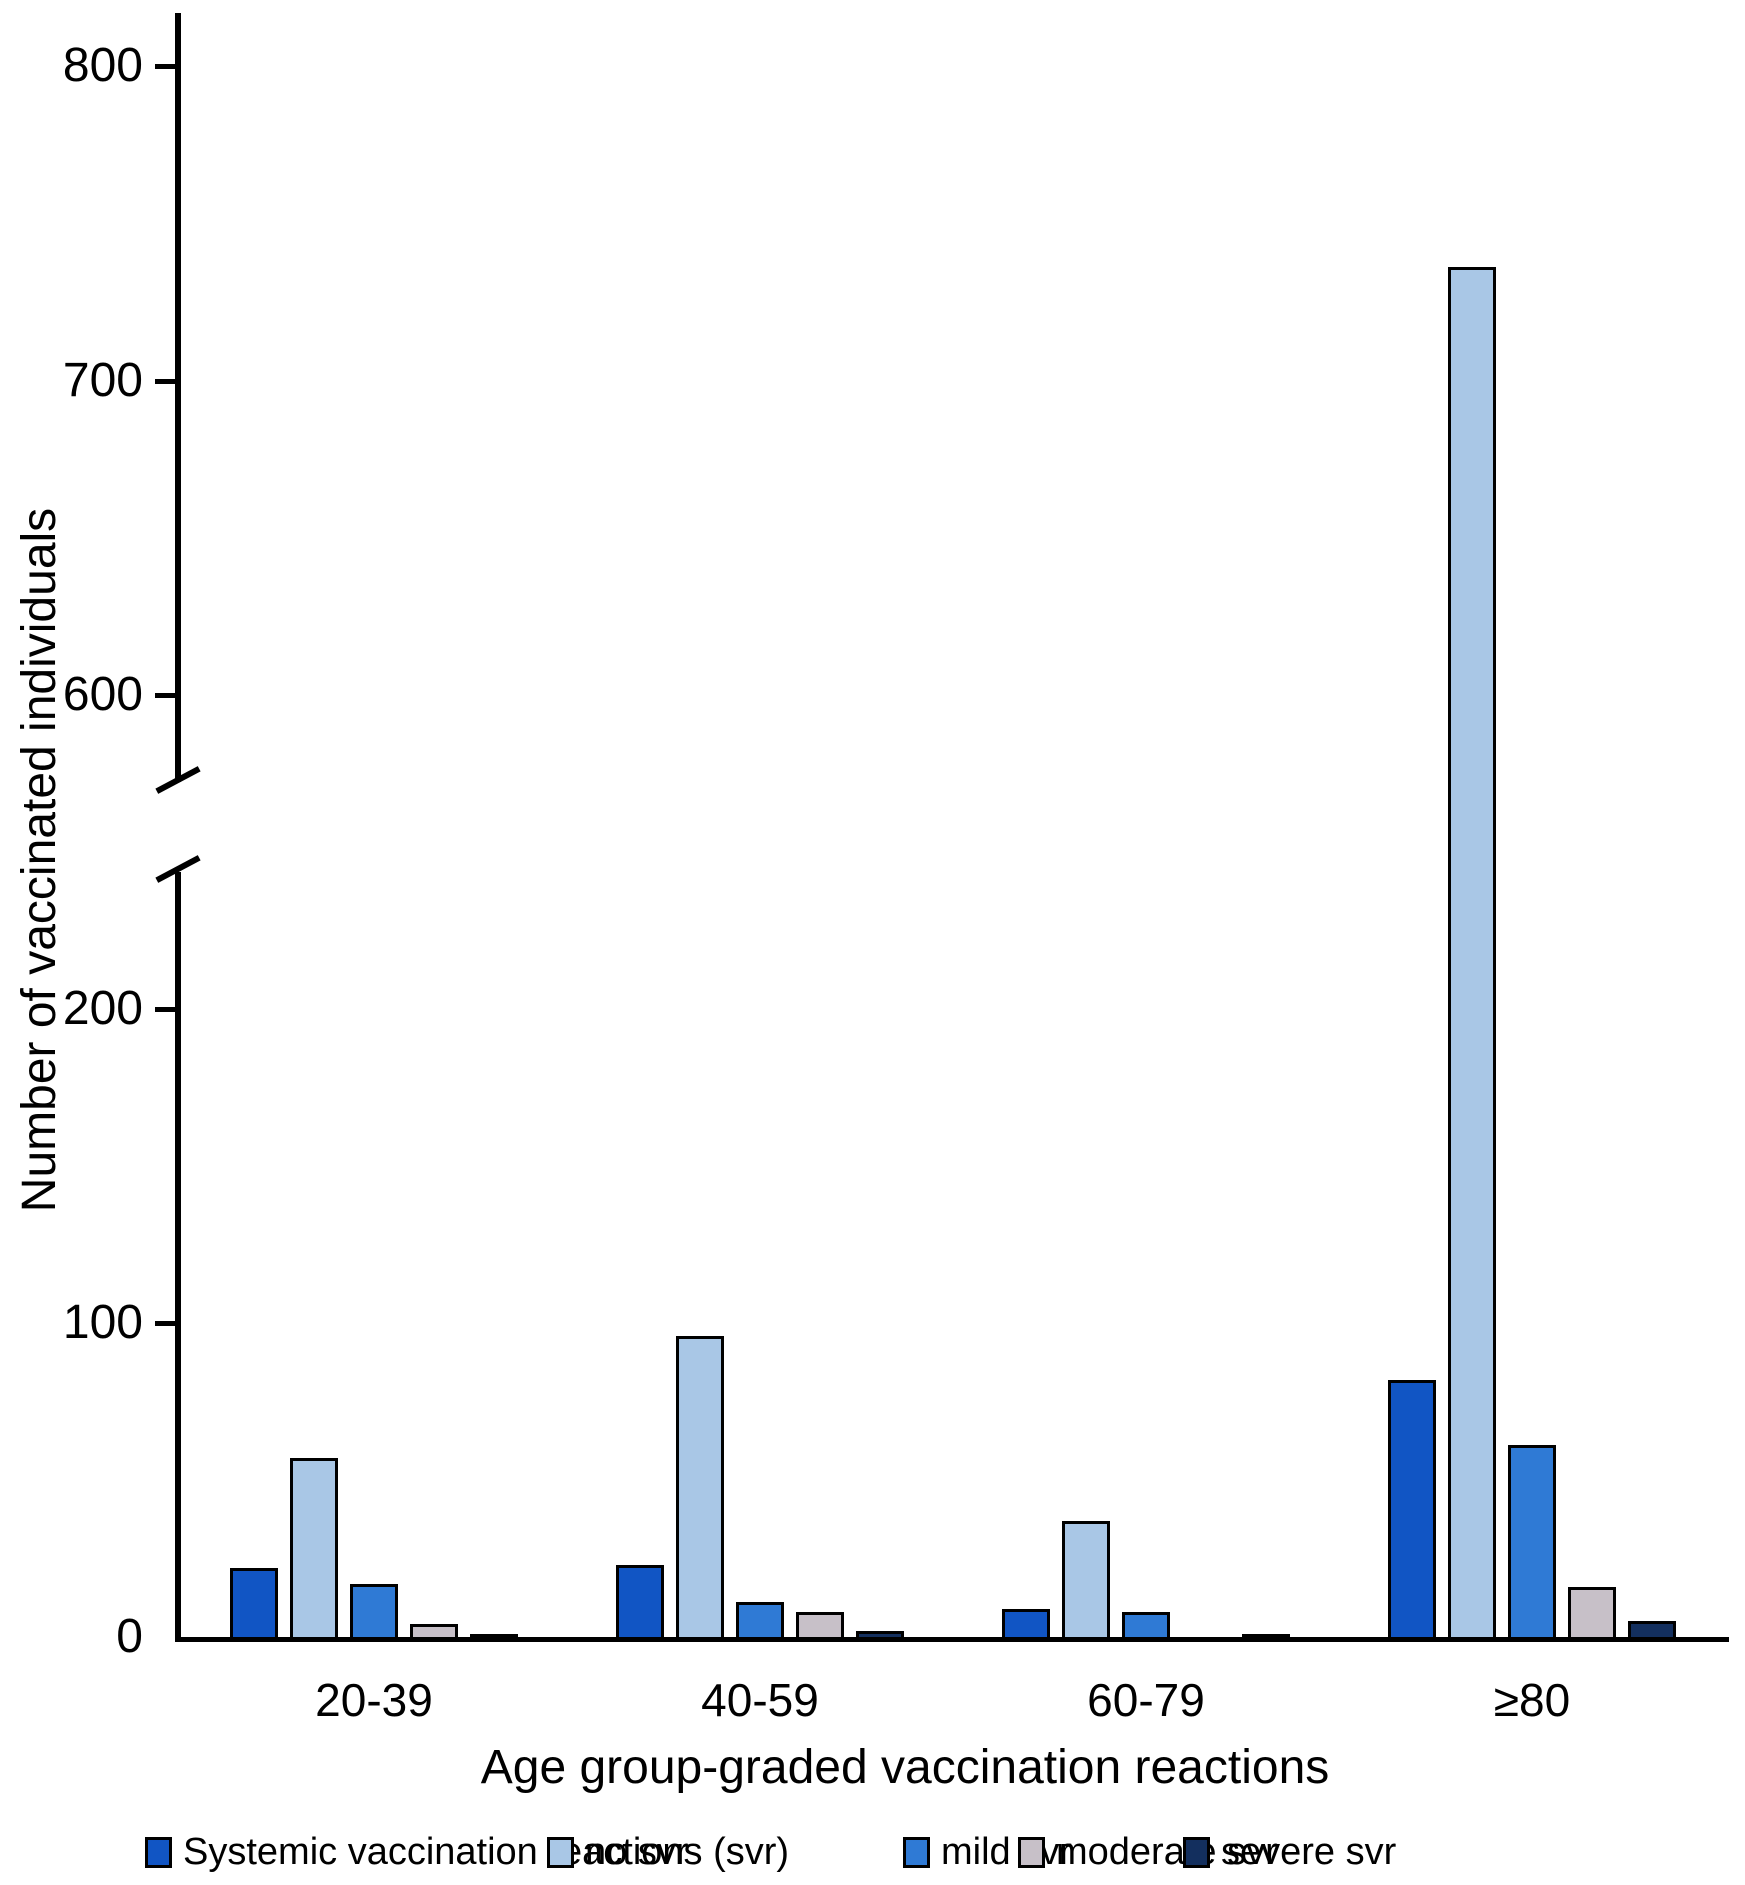 Image resolution: width=1745 pixels, height=1885 pixels. What do you see at coordinates (102, 1008) in the screenshot?
I see `y-axis-tick-label: 200` at bounding box center [102, 1008].